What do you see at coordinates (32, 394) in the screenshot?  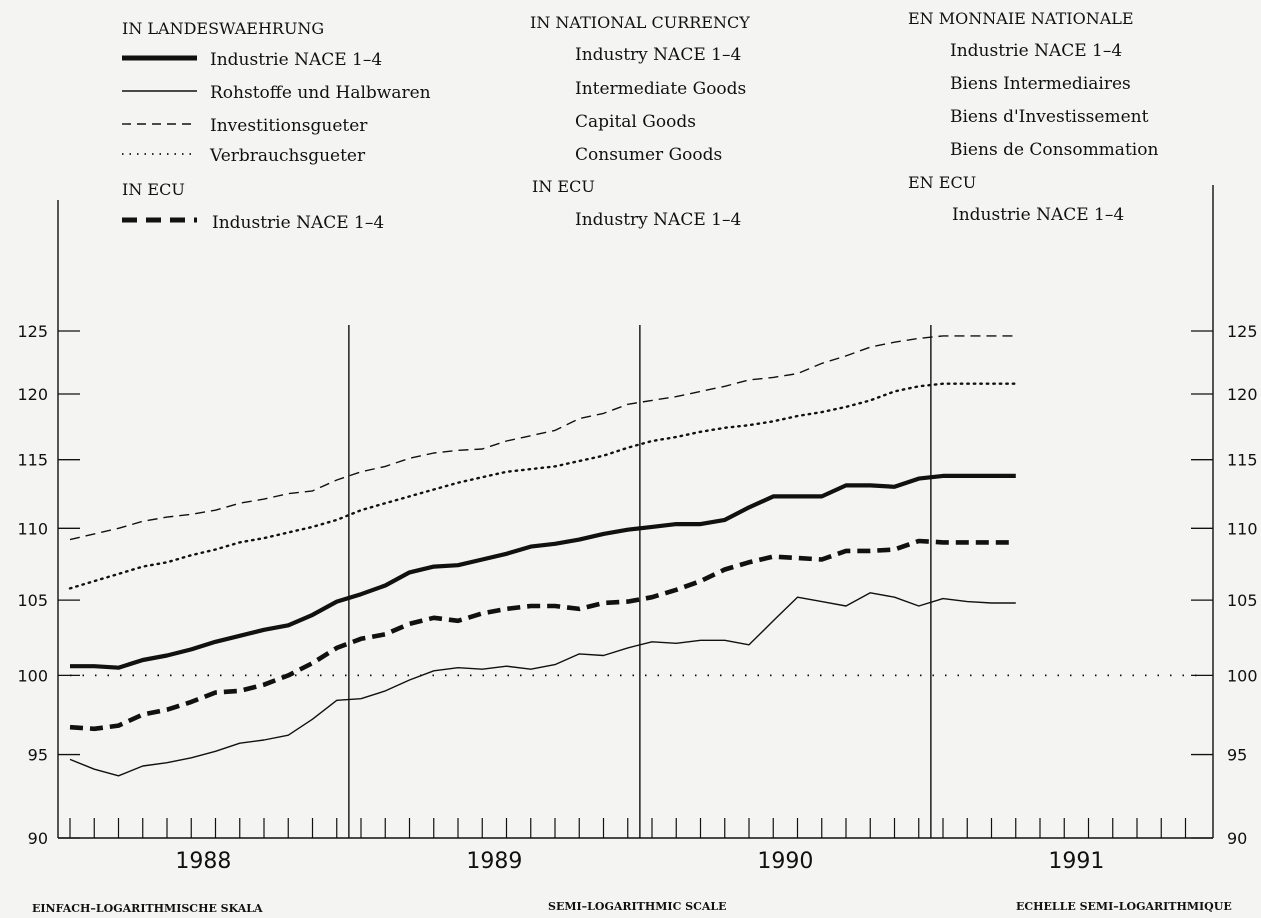 I see `y-tick-label-left: 120` at bounding box center [32, 394].